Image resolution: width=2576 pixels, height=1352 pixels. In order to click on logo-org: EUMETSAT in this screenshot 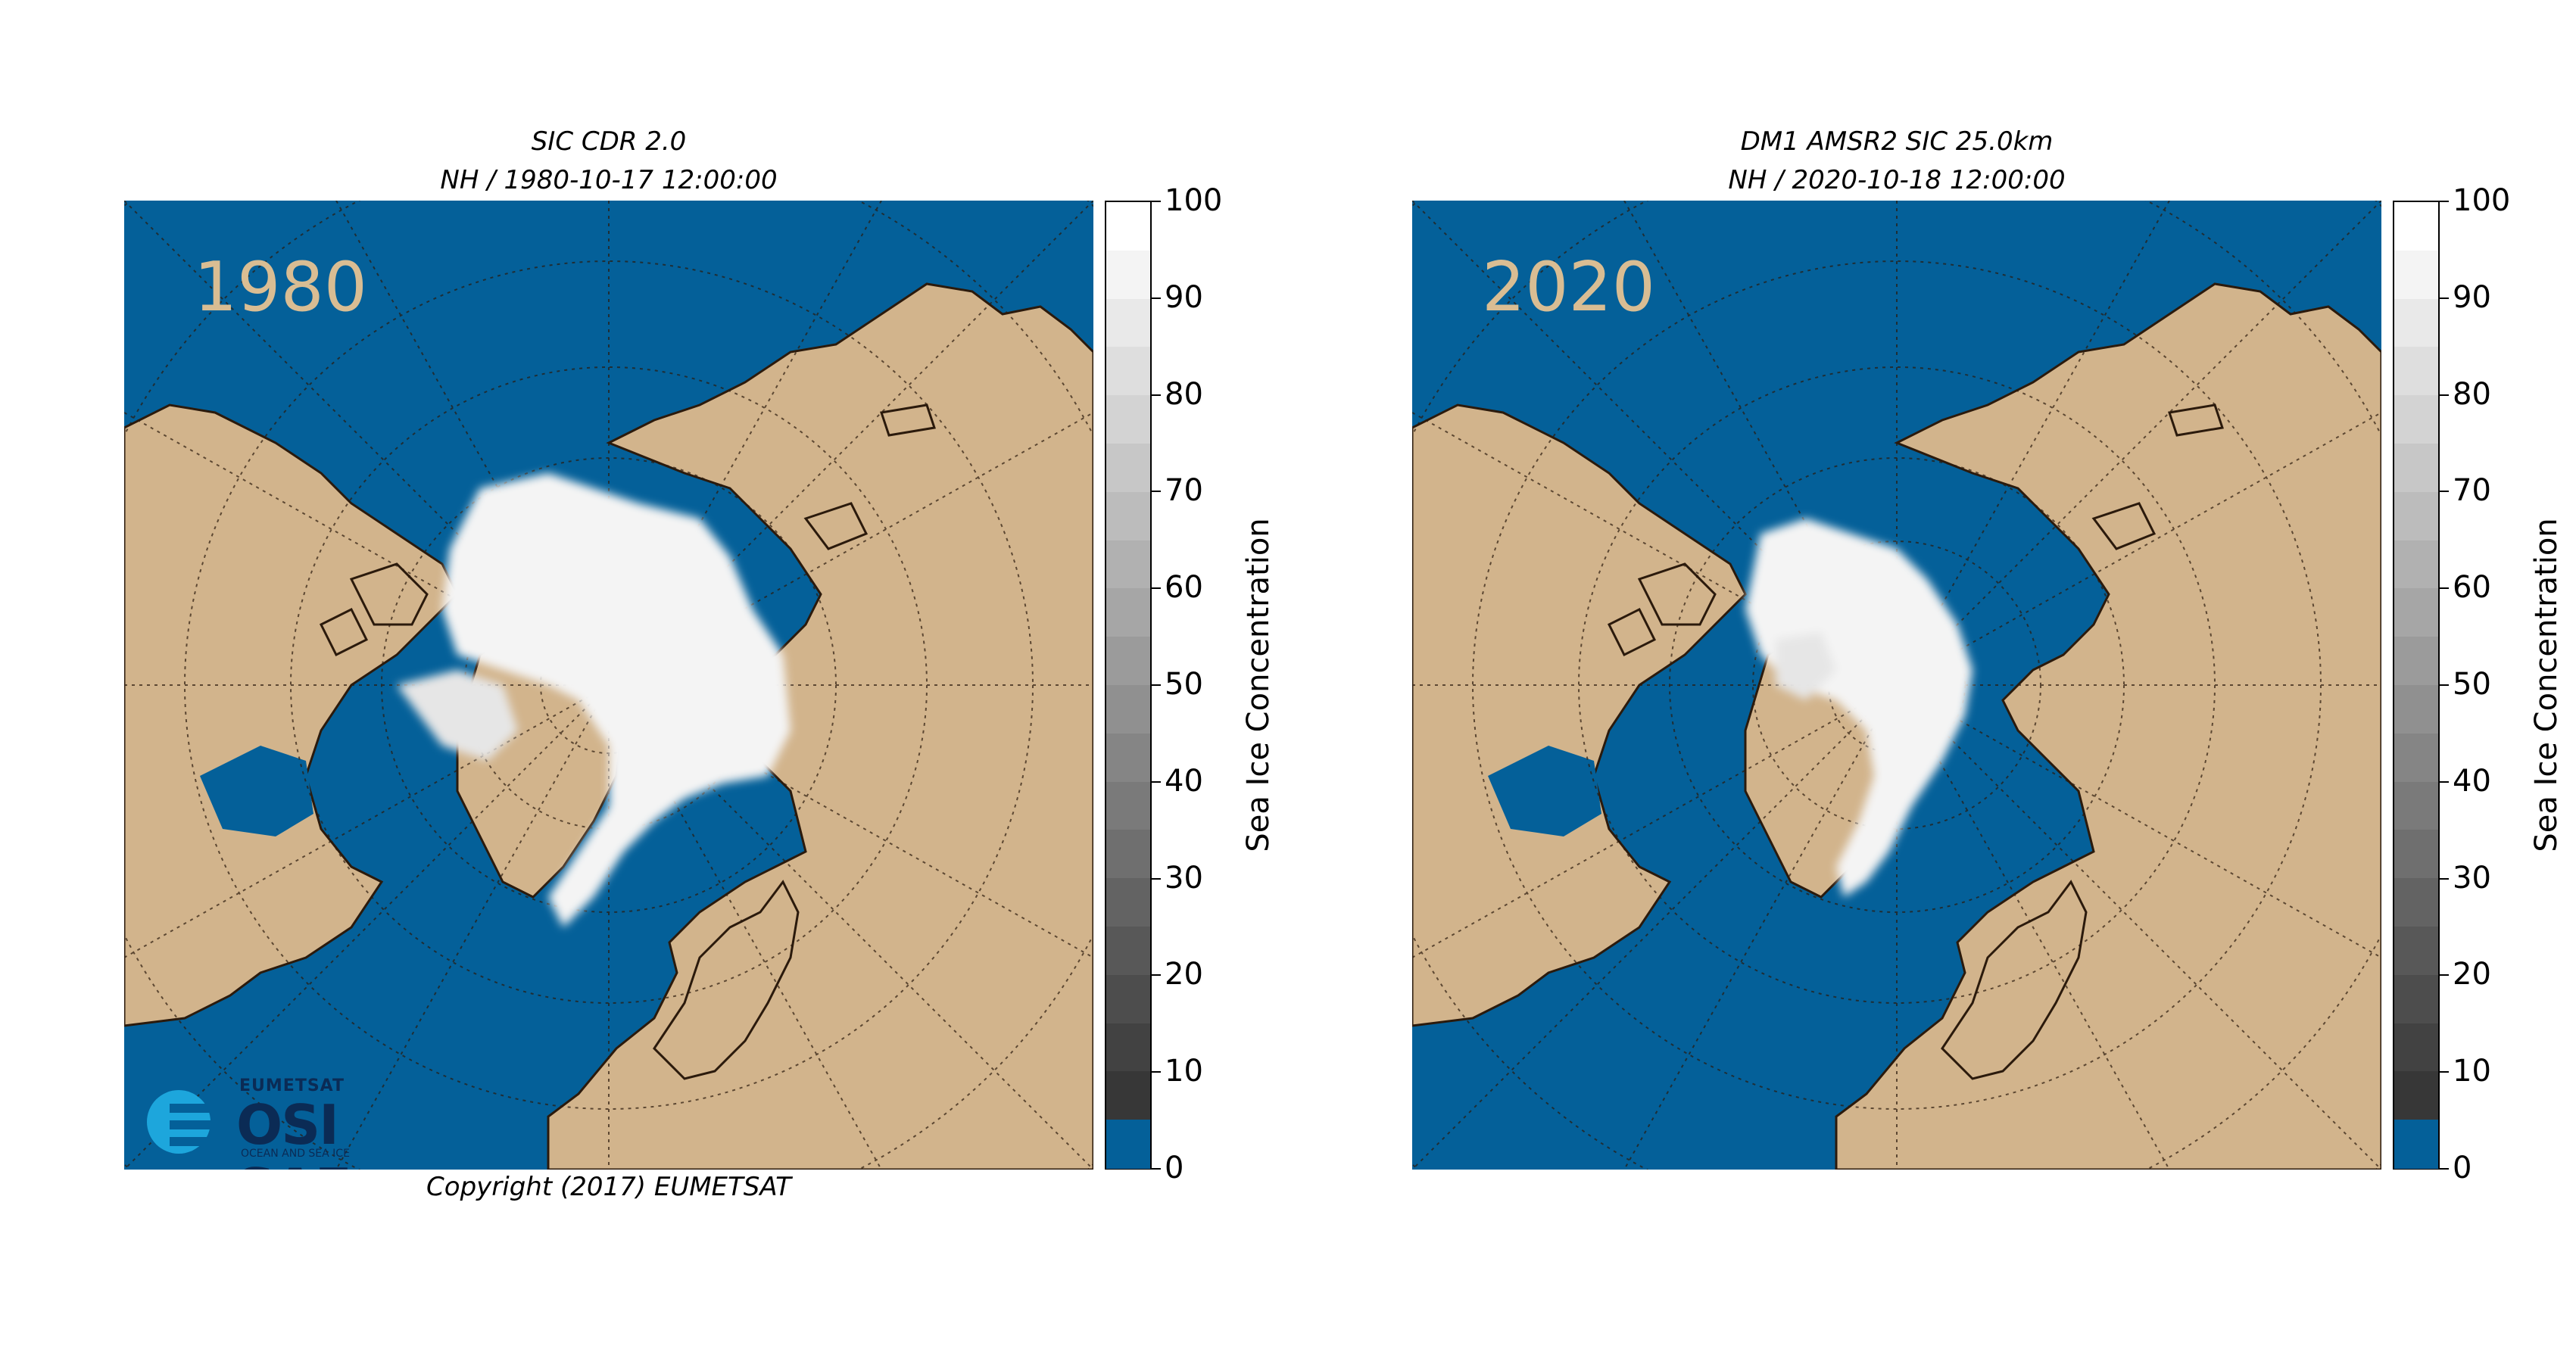, I will do `click(292, 1085)`.